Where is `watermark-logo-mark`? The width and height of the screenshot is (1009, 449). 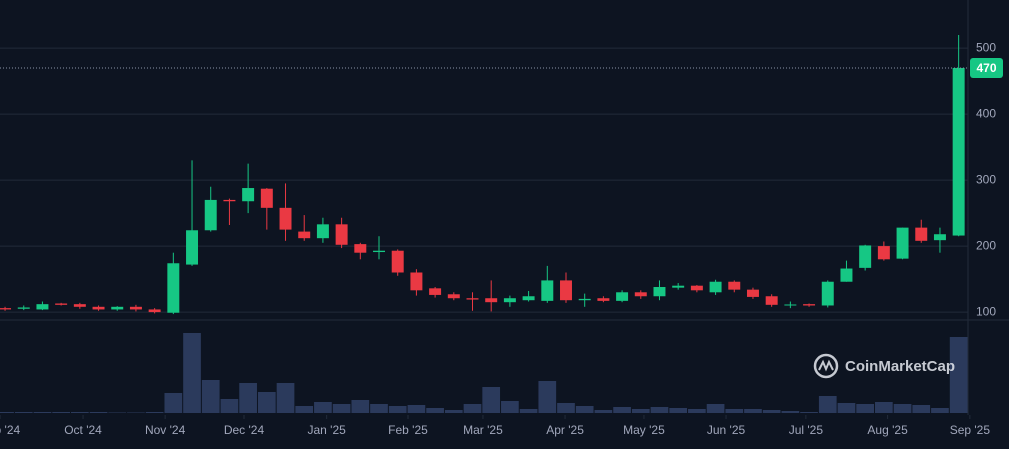
watermark-logo-mark is located at coordinates (826, 365).